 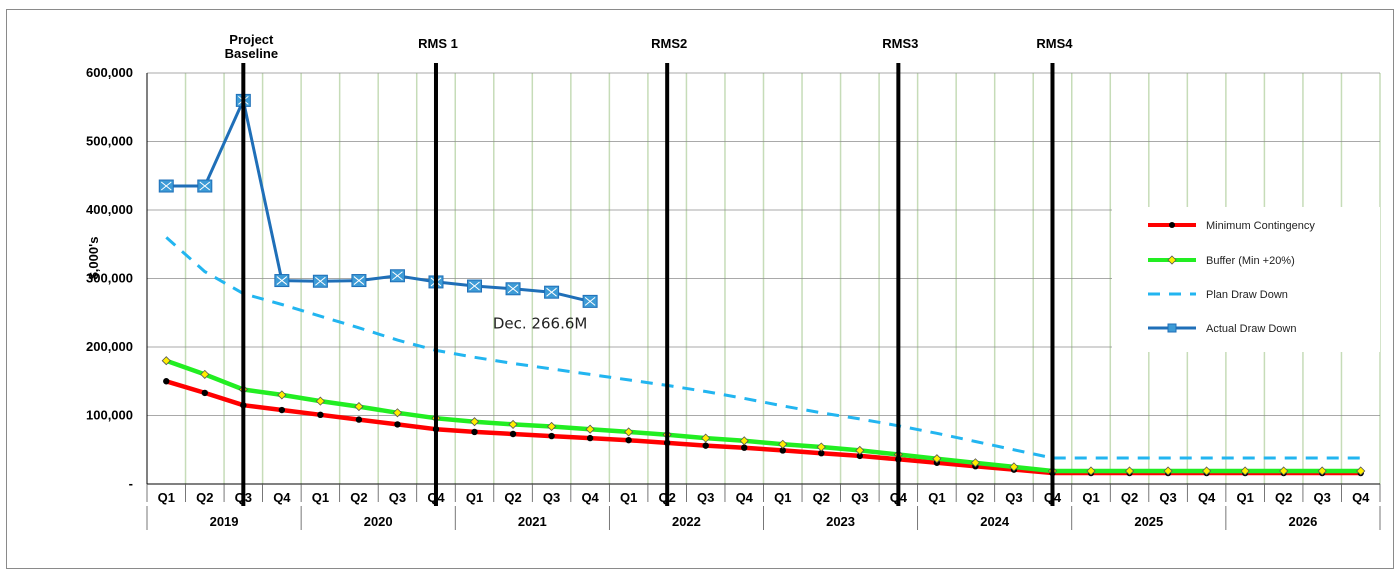 I want to click on legend-item: Minimum Contingency, so click(x=1231, y=226).